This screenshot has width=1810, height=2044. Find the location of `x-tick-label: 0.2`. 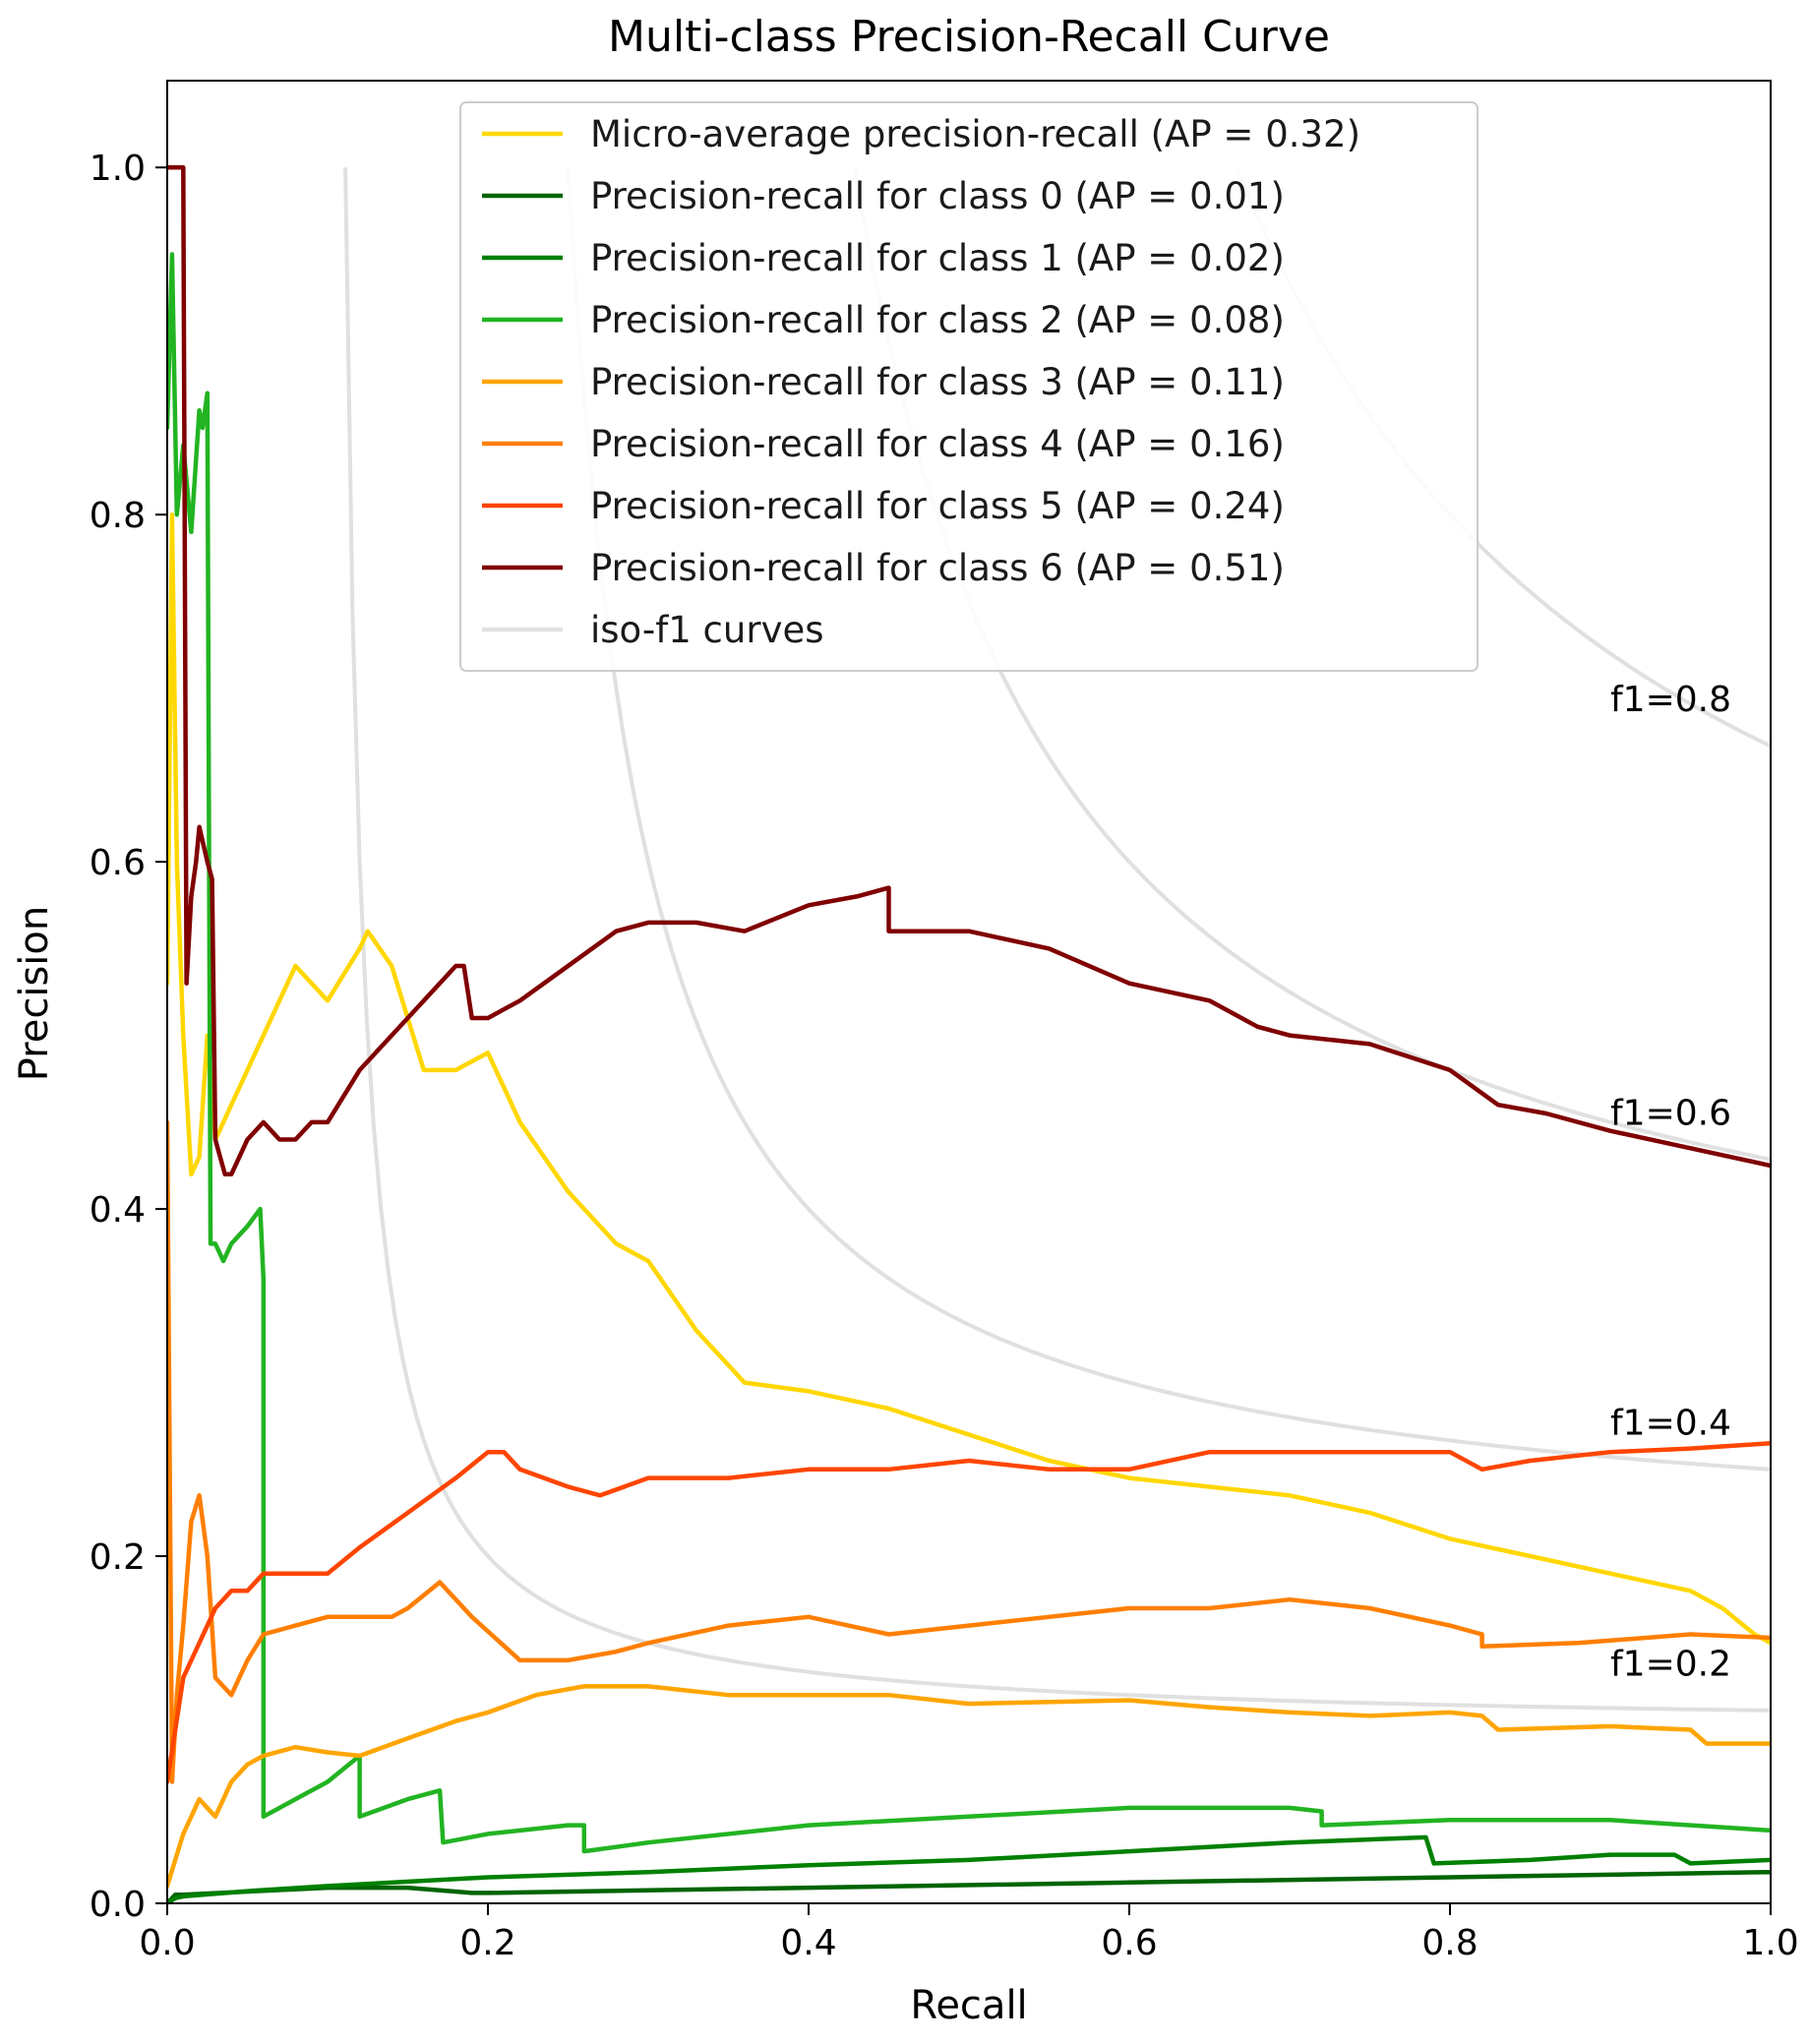

x-tick-label: 0.2 is located at coordinates (487, 1943).